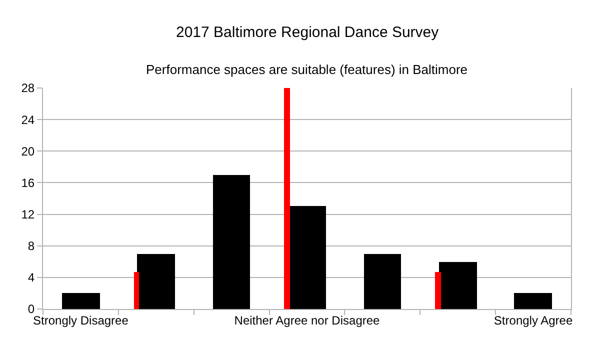 Image resolution: width=605 pixels, height=340 pixels. Describe the element at coordinates (31, 277) in the screenshot. I see `y-tick-label: 4` at that location.